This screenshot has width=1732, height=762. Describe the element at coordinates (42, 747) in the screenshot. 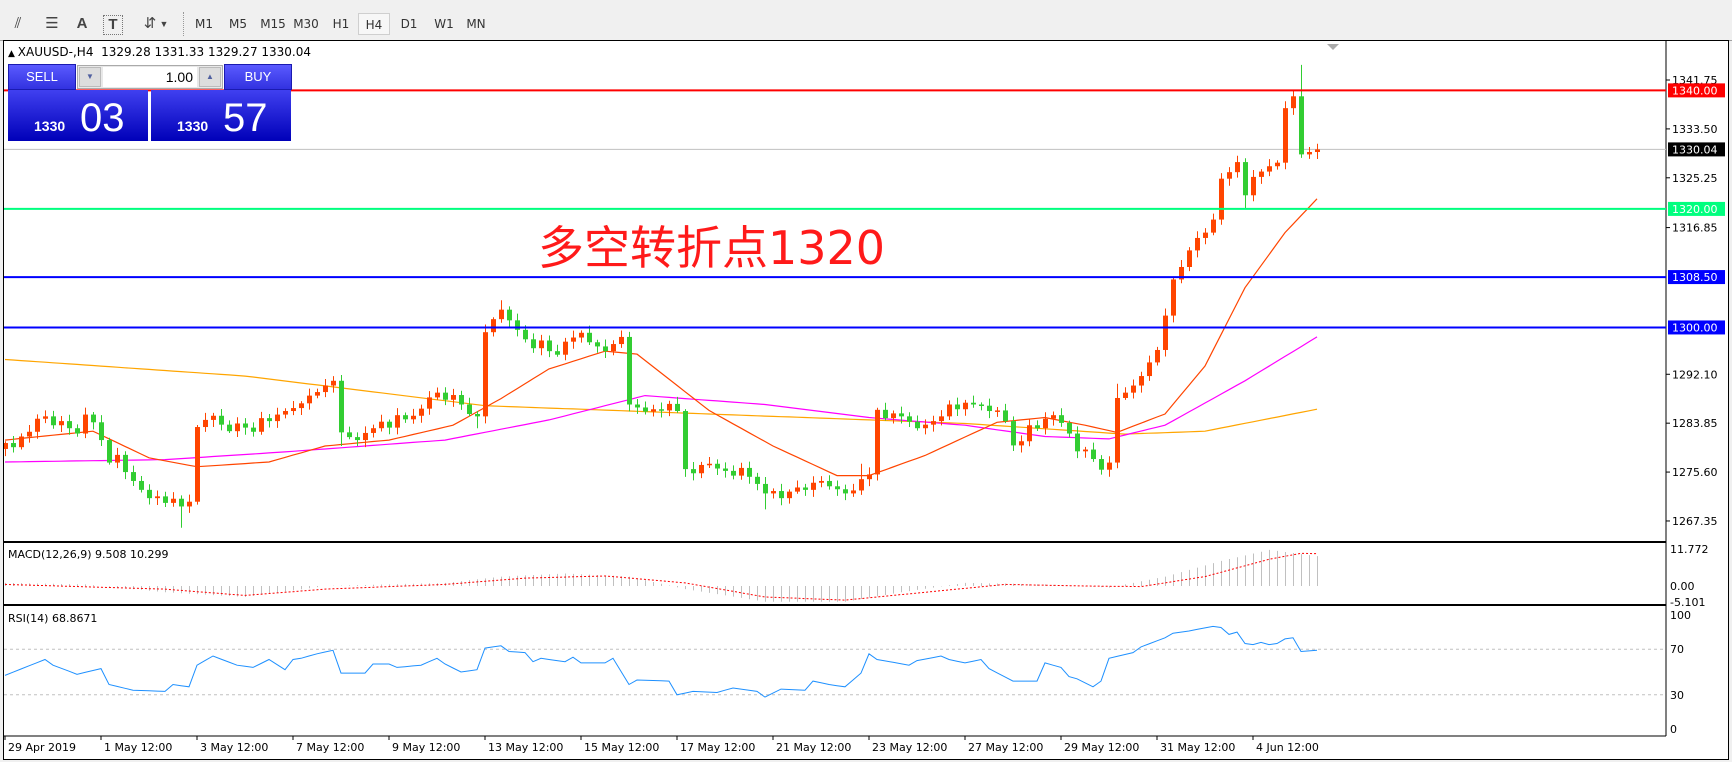

I see `time-axis-label: 29 Apr 2019` at that location.